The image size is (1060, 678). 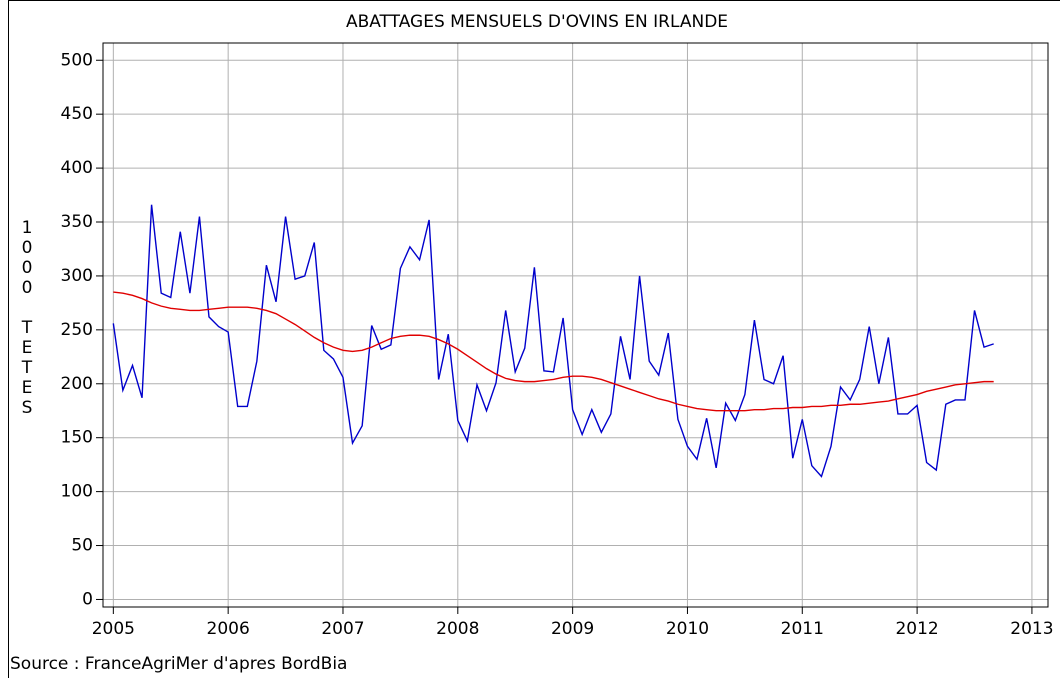 What do you see at coordinates (228, 629) in the screenshot?
I see `x-tick-label: 2006` at bounding box center [228, 629].